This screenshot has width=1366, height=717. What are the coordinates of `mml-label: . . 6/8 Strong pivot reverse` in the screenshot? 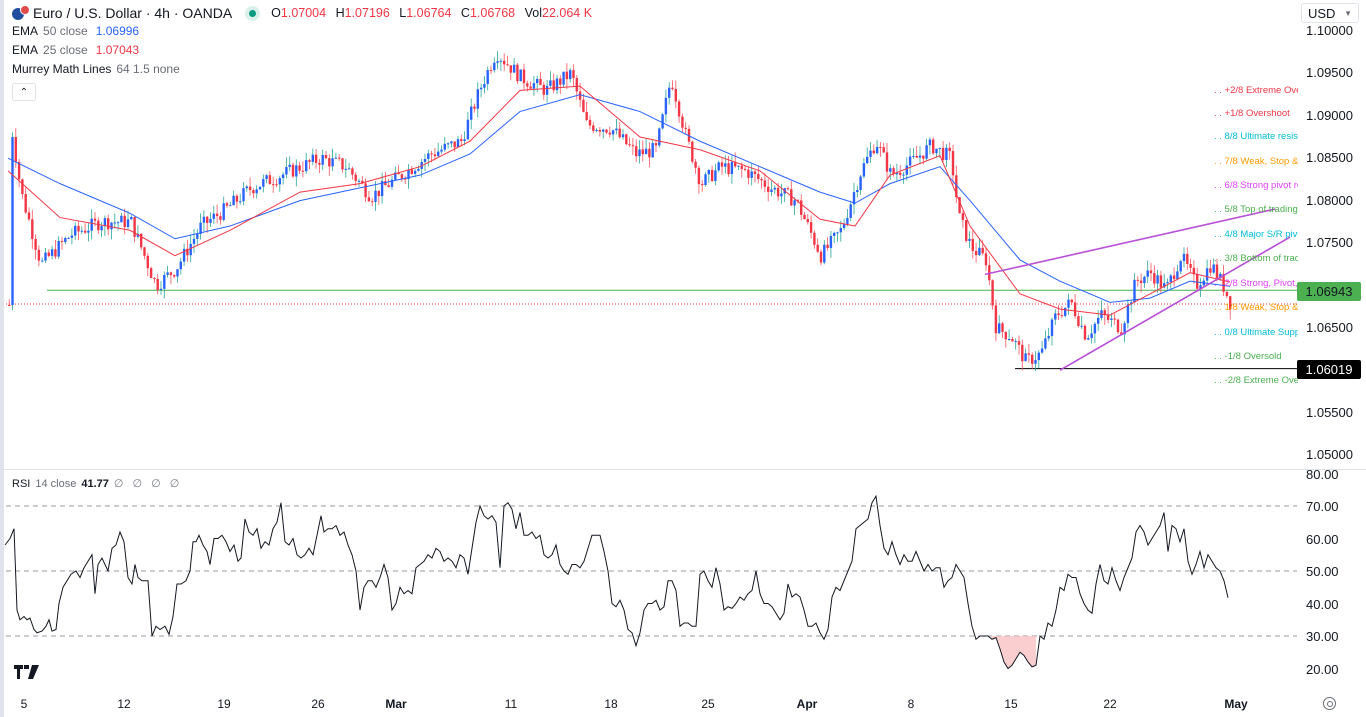 It's located at (1256, 186).